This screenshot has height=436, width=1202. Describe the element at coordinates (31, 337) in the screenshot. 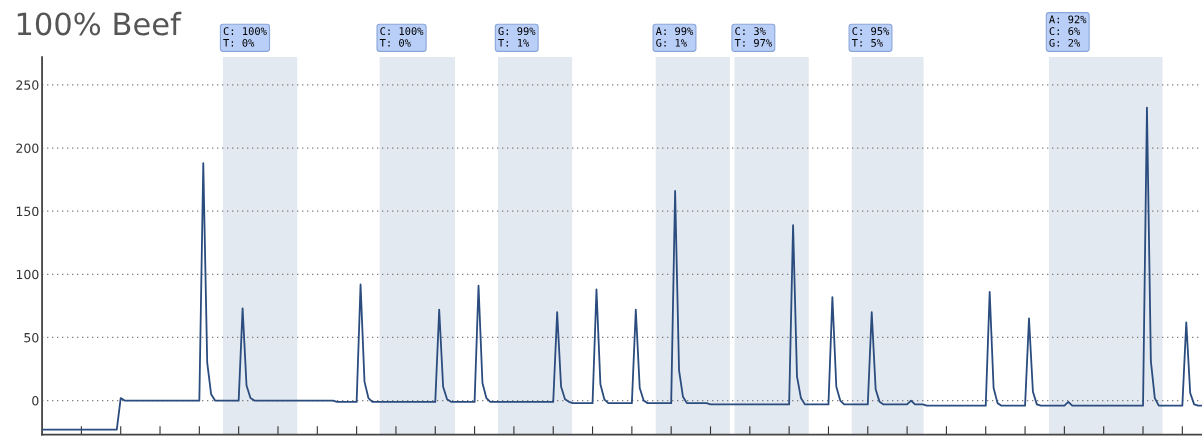

I see `y-tick-label: 50` at that location.